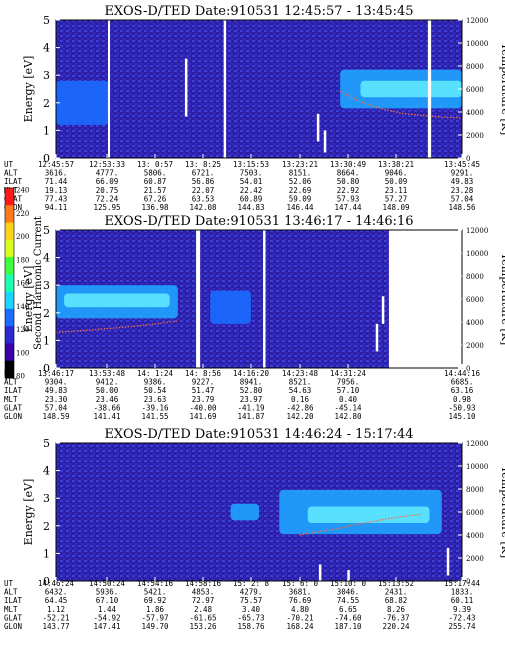 The height and width of the screenshot is (653, 505). I want to click on colorbar-tick-label: 100, so click(22, 353).